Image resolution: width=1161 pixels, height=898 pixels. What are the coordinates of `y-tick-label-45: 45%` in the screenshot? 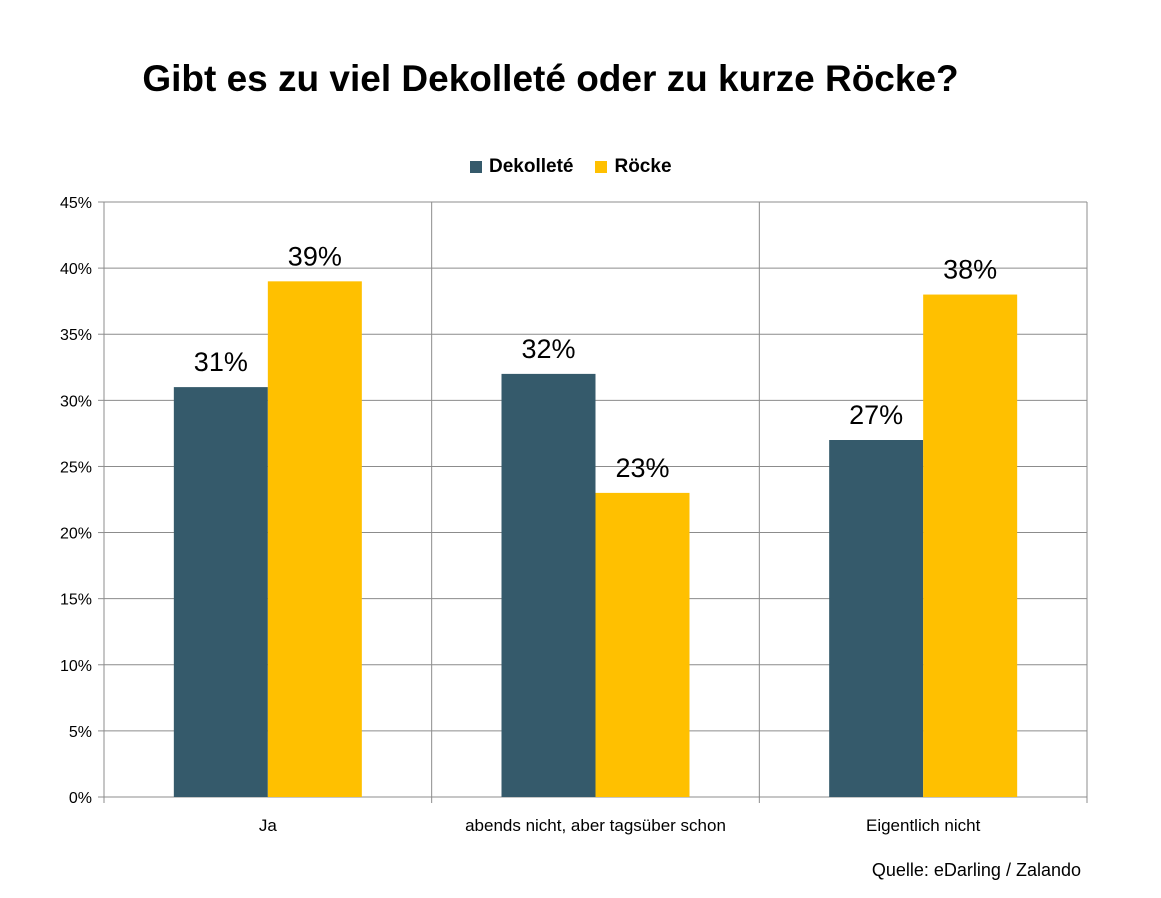 It's located at (76, 203).